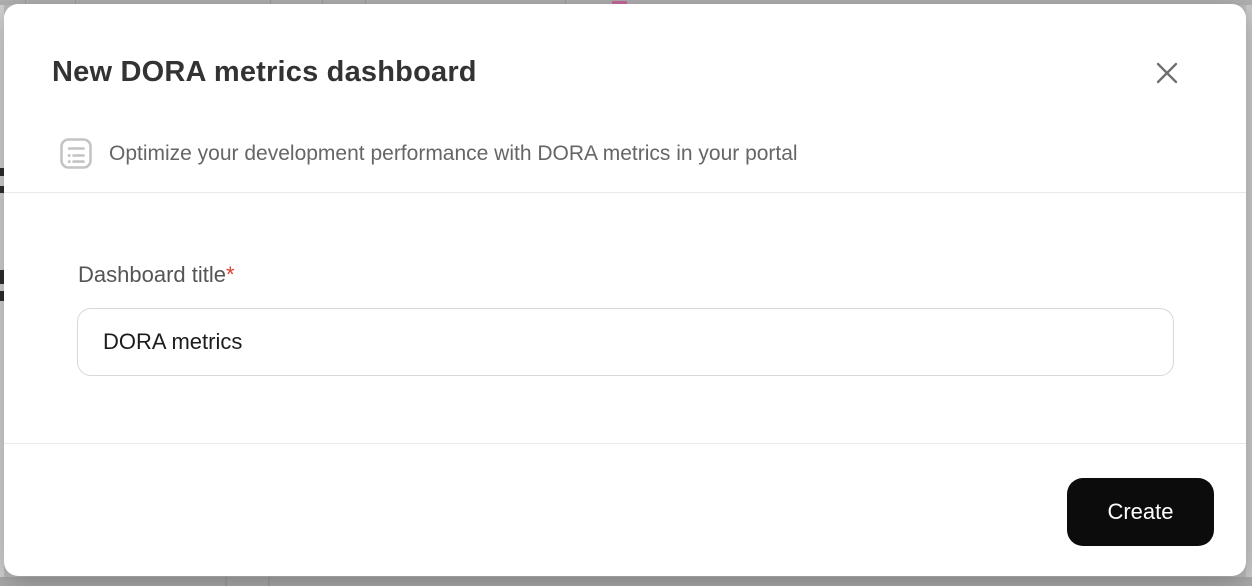 Image resolution: width=1252 pixels, height=586 pixels. What do you see at coordinates (626, 581) in the screenshot?
I see `page-edge-bottom` at bounding box center [626, 581].